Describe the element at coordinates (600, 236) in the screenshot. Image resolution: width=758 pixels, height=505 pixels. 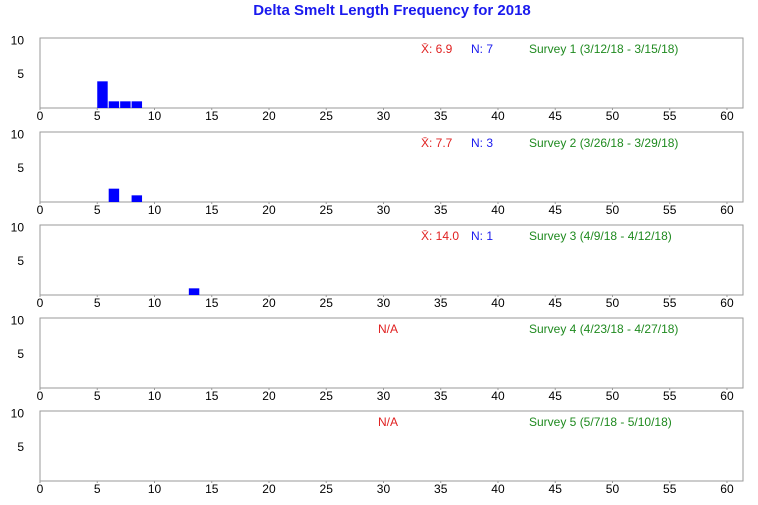
I see `panel-subtitle: Survey 3 (4/9/18 - 4/12/18)` at that location.